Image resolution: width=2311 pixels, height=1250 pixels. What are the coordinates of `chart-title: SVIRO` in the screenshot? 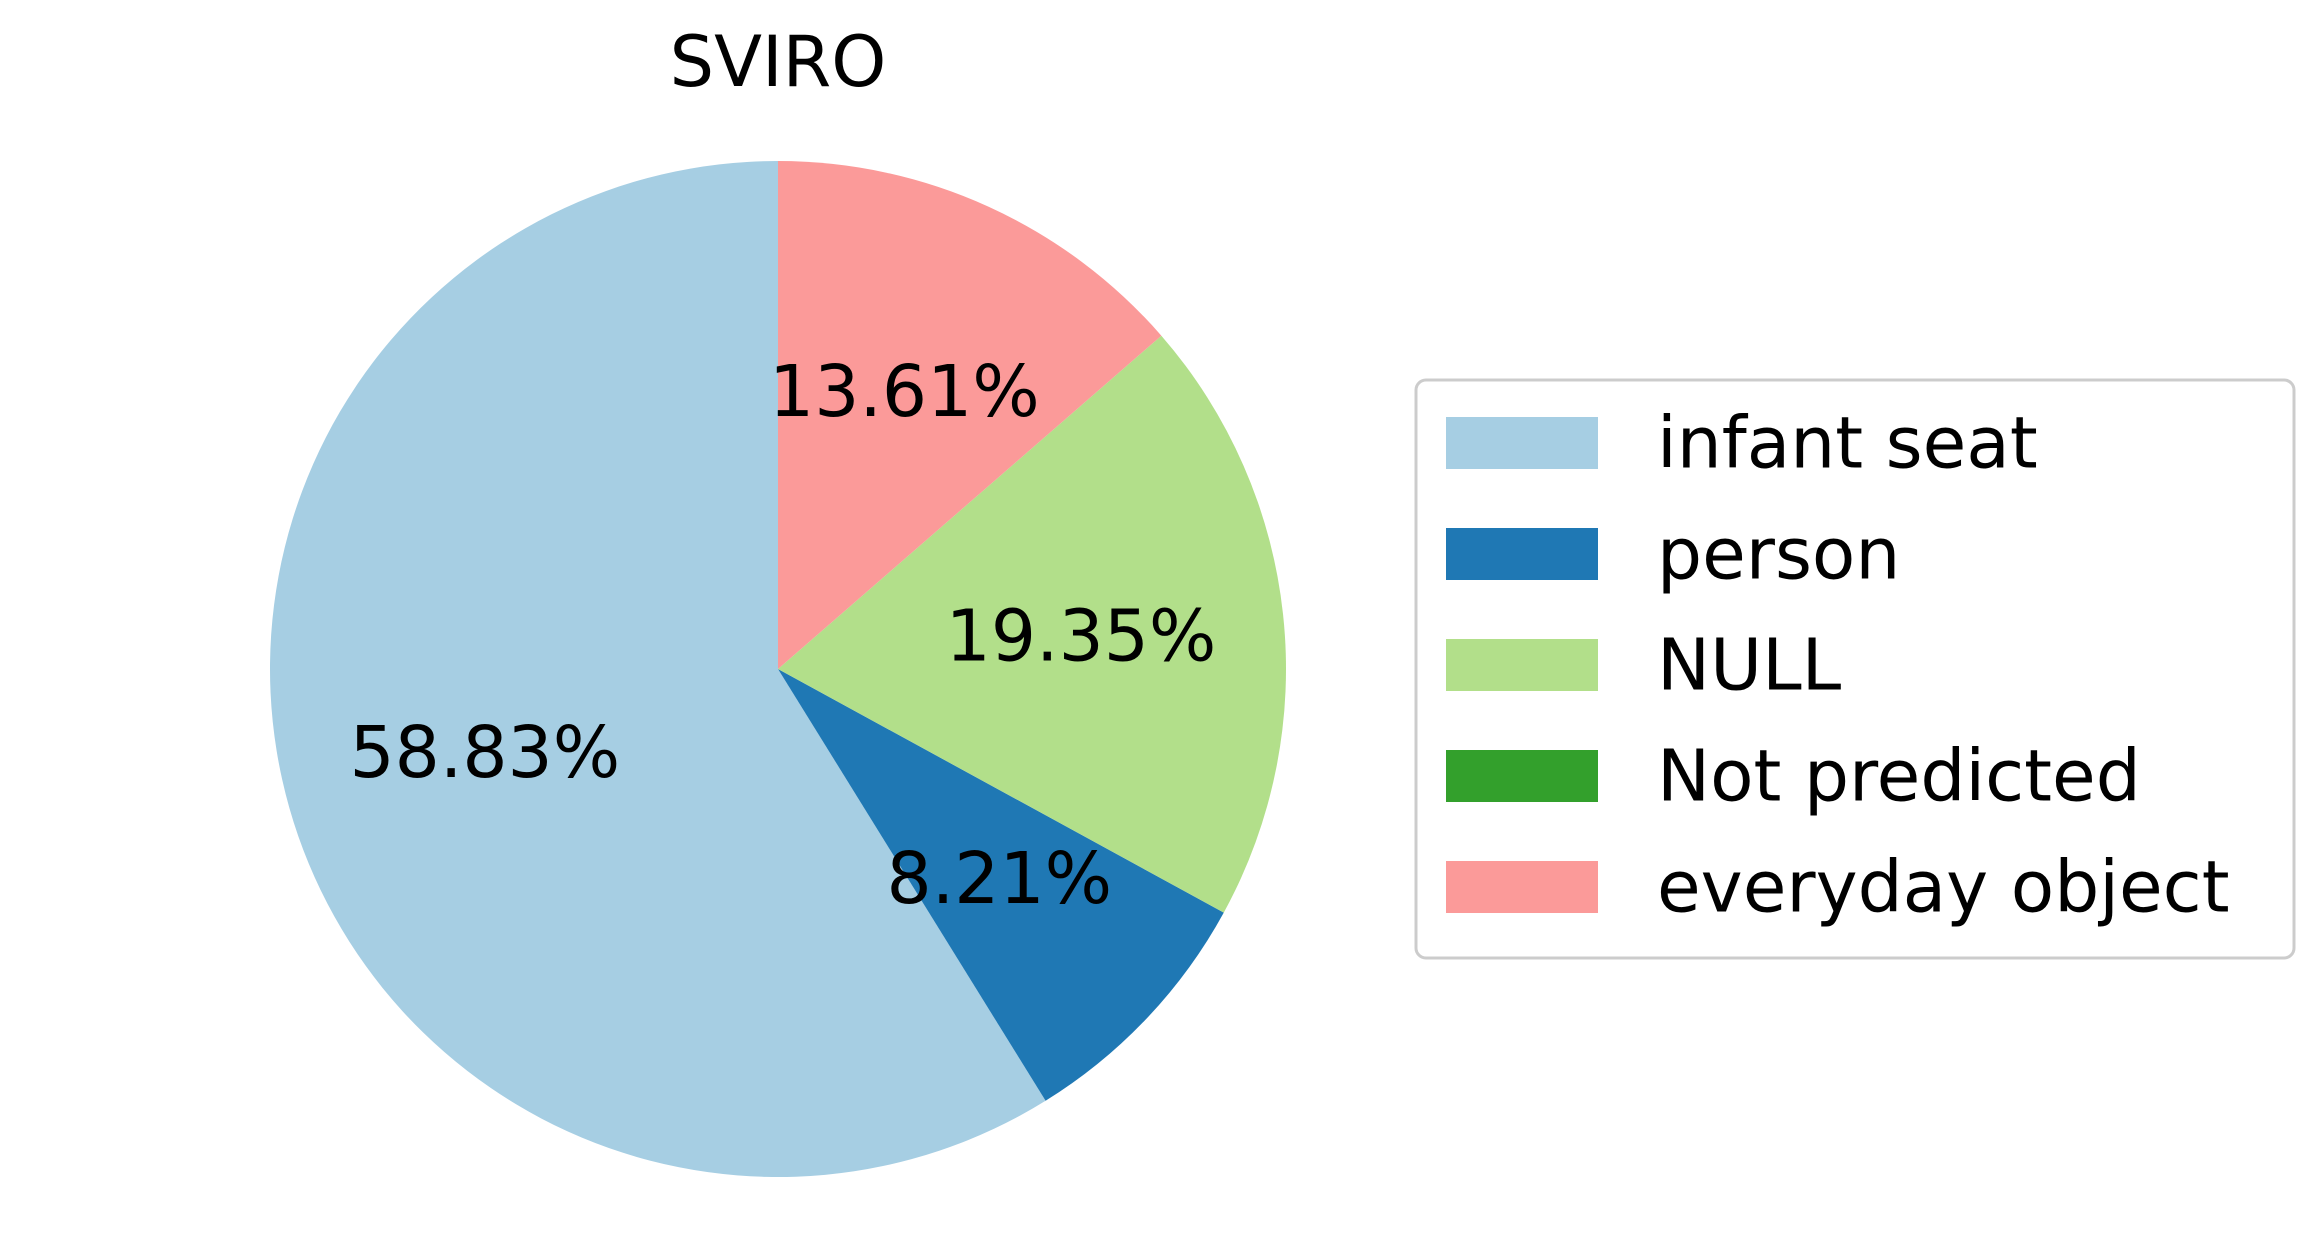 It's located at (778, 62).